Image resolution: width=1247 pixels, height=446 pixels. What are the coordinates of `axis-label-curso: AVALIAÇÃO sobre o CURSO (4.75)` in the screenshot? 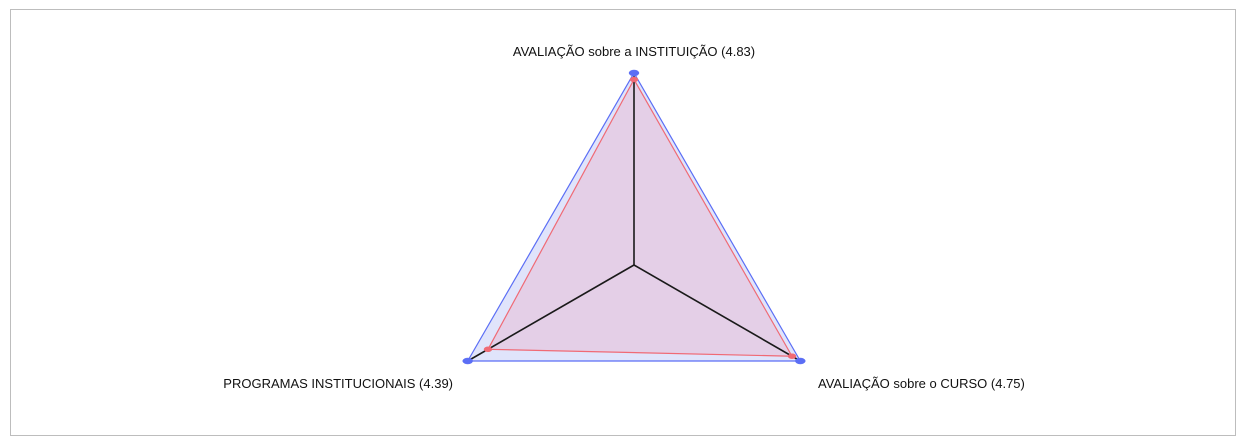 It's located at (921, 383).